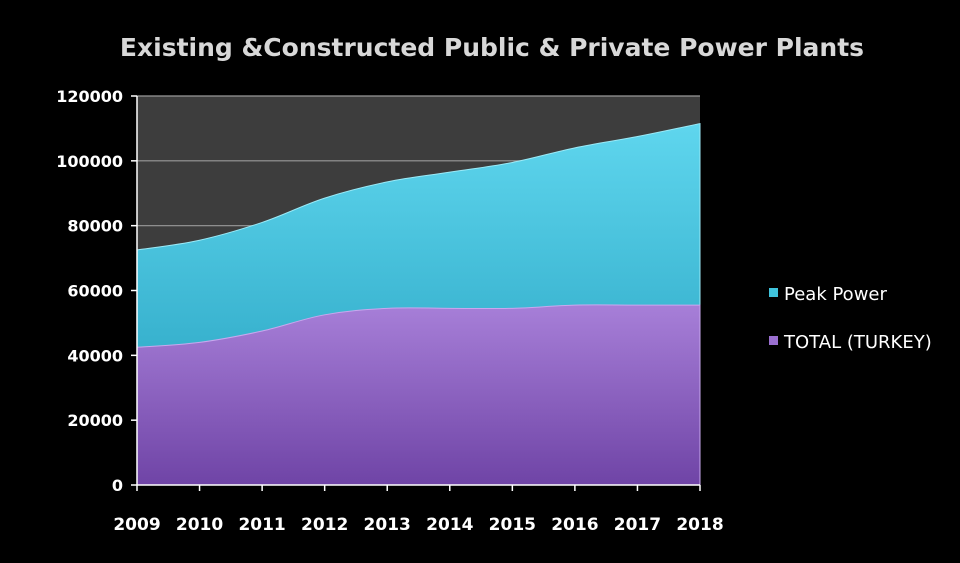  Describe the element at coordinates (699, 525) in the screenshot. I see `x-tick-label-2018: 2018` at that location.